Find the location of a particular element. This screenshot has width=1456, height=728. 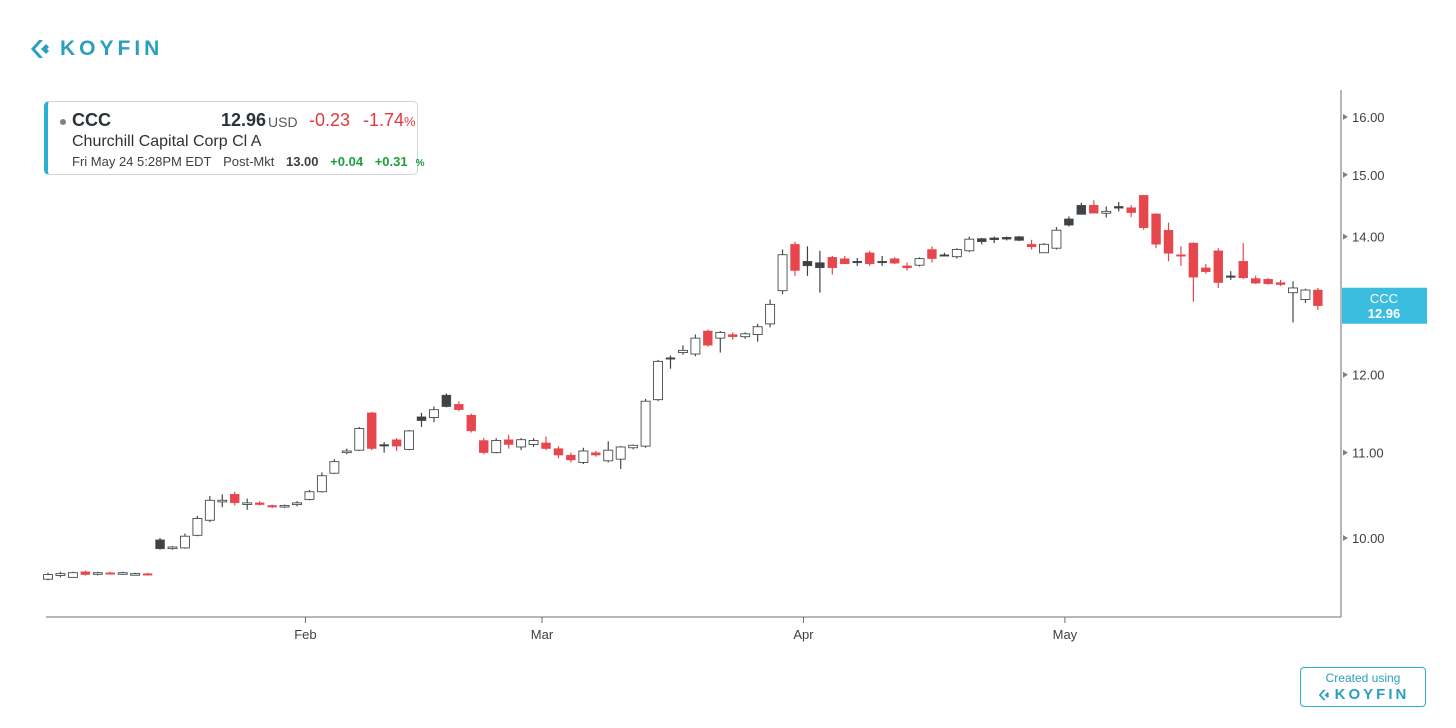

created-using-brand: KOYFIN is located at coordinates (1363, 694).